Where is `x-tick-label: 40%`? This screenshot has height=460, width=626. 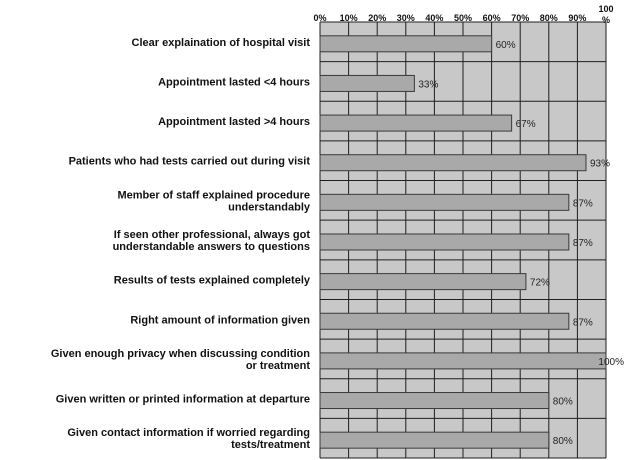
x-tick-label: 40% is located at coordinates (434, 18).